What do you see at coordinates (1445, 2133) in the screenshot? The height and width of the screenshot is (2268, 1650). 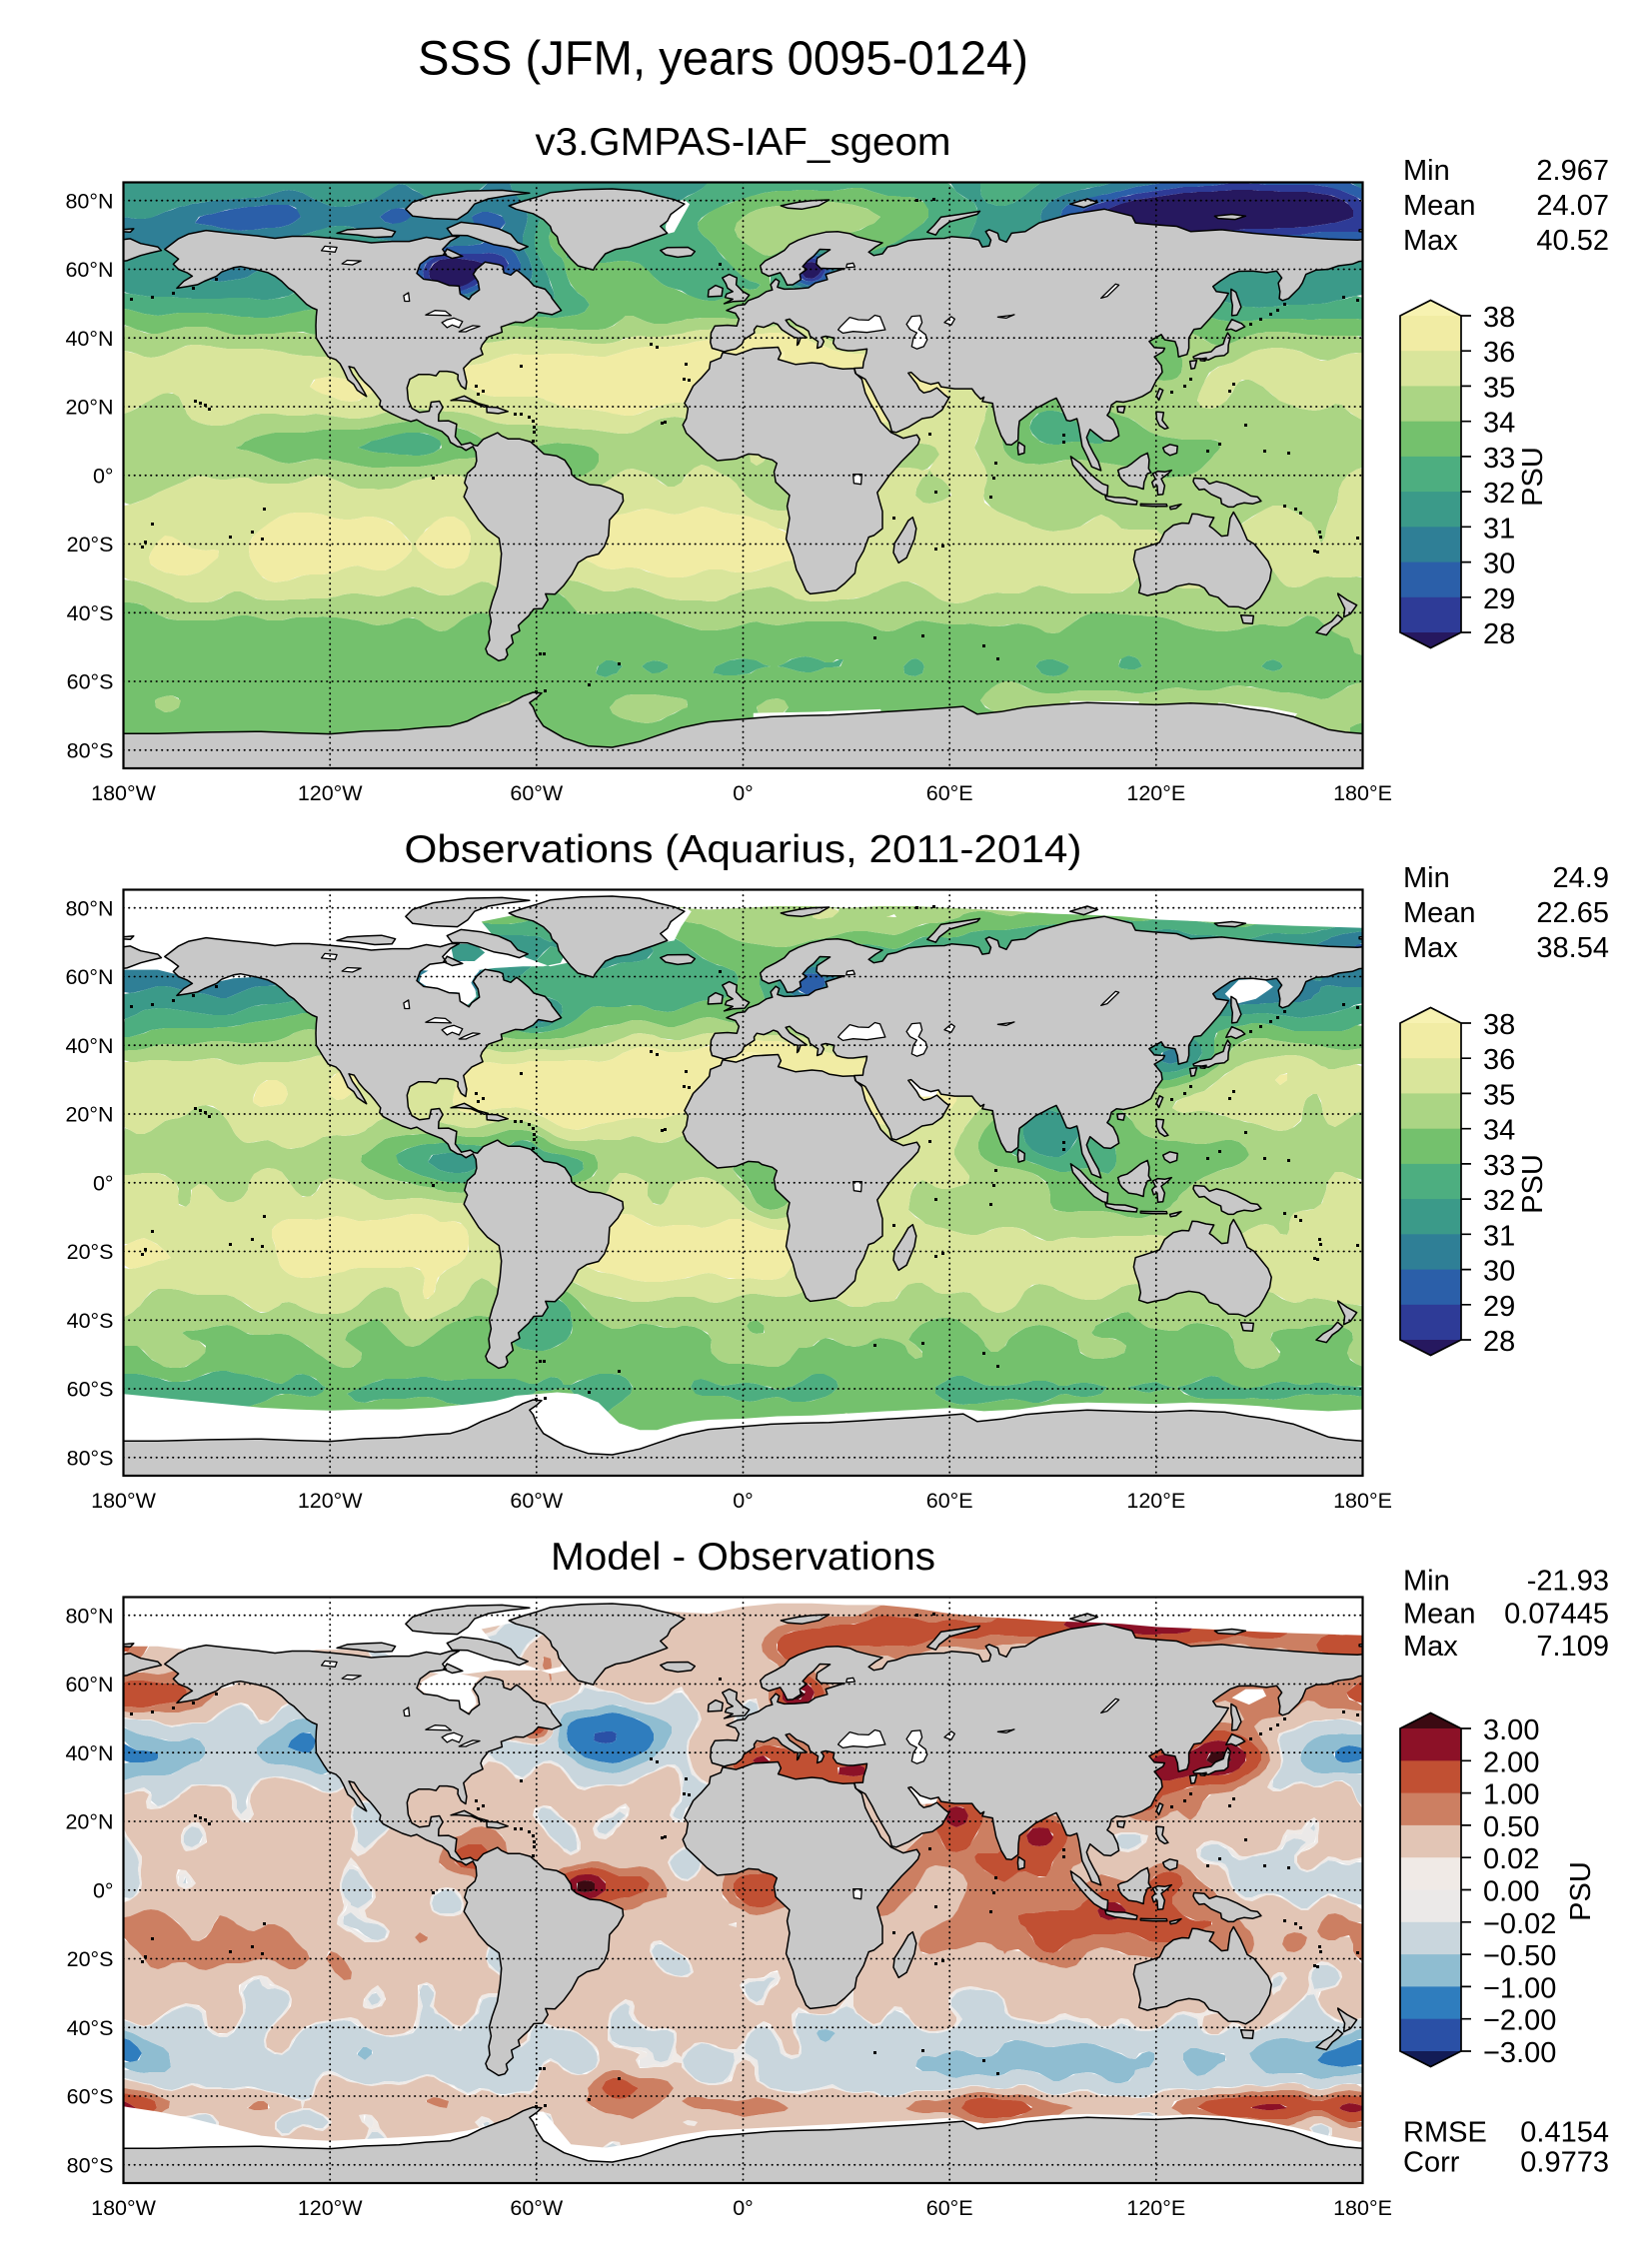 I see `svg-text: RMSE` at bounding box center [1445, 2133].